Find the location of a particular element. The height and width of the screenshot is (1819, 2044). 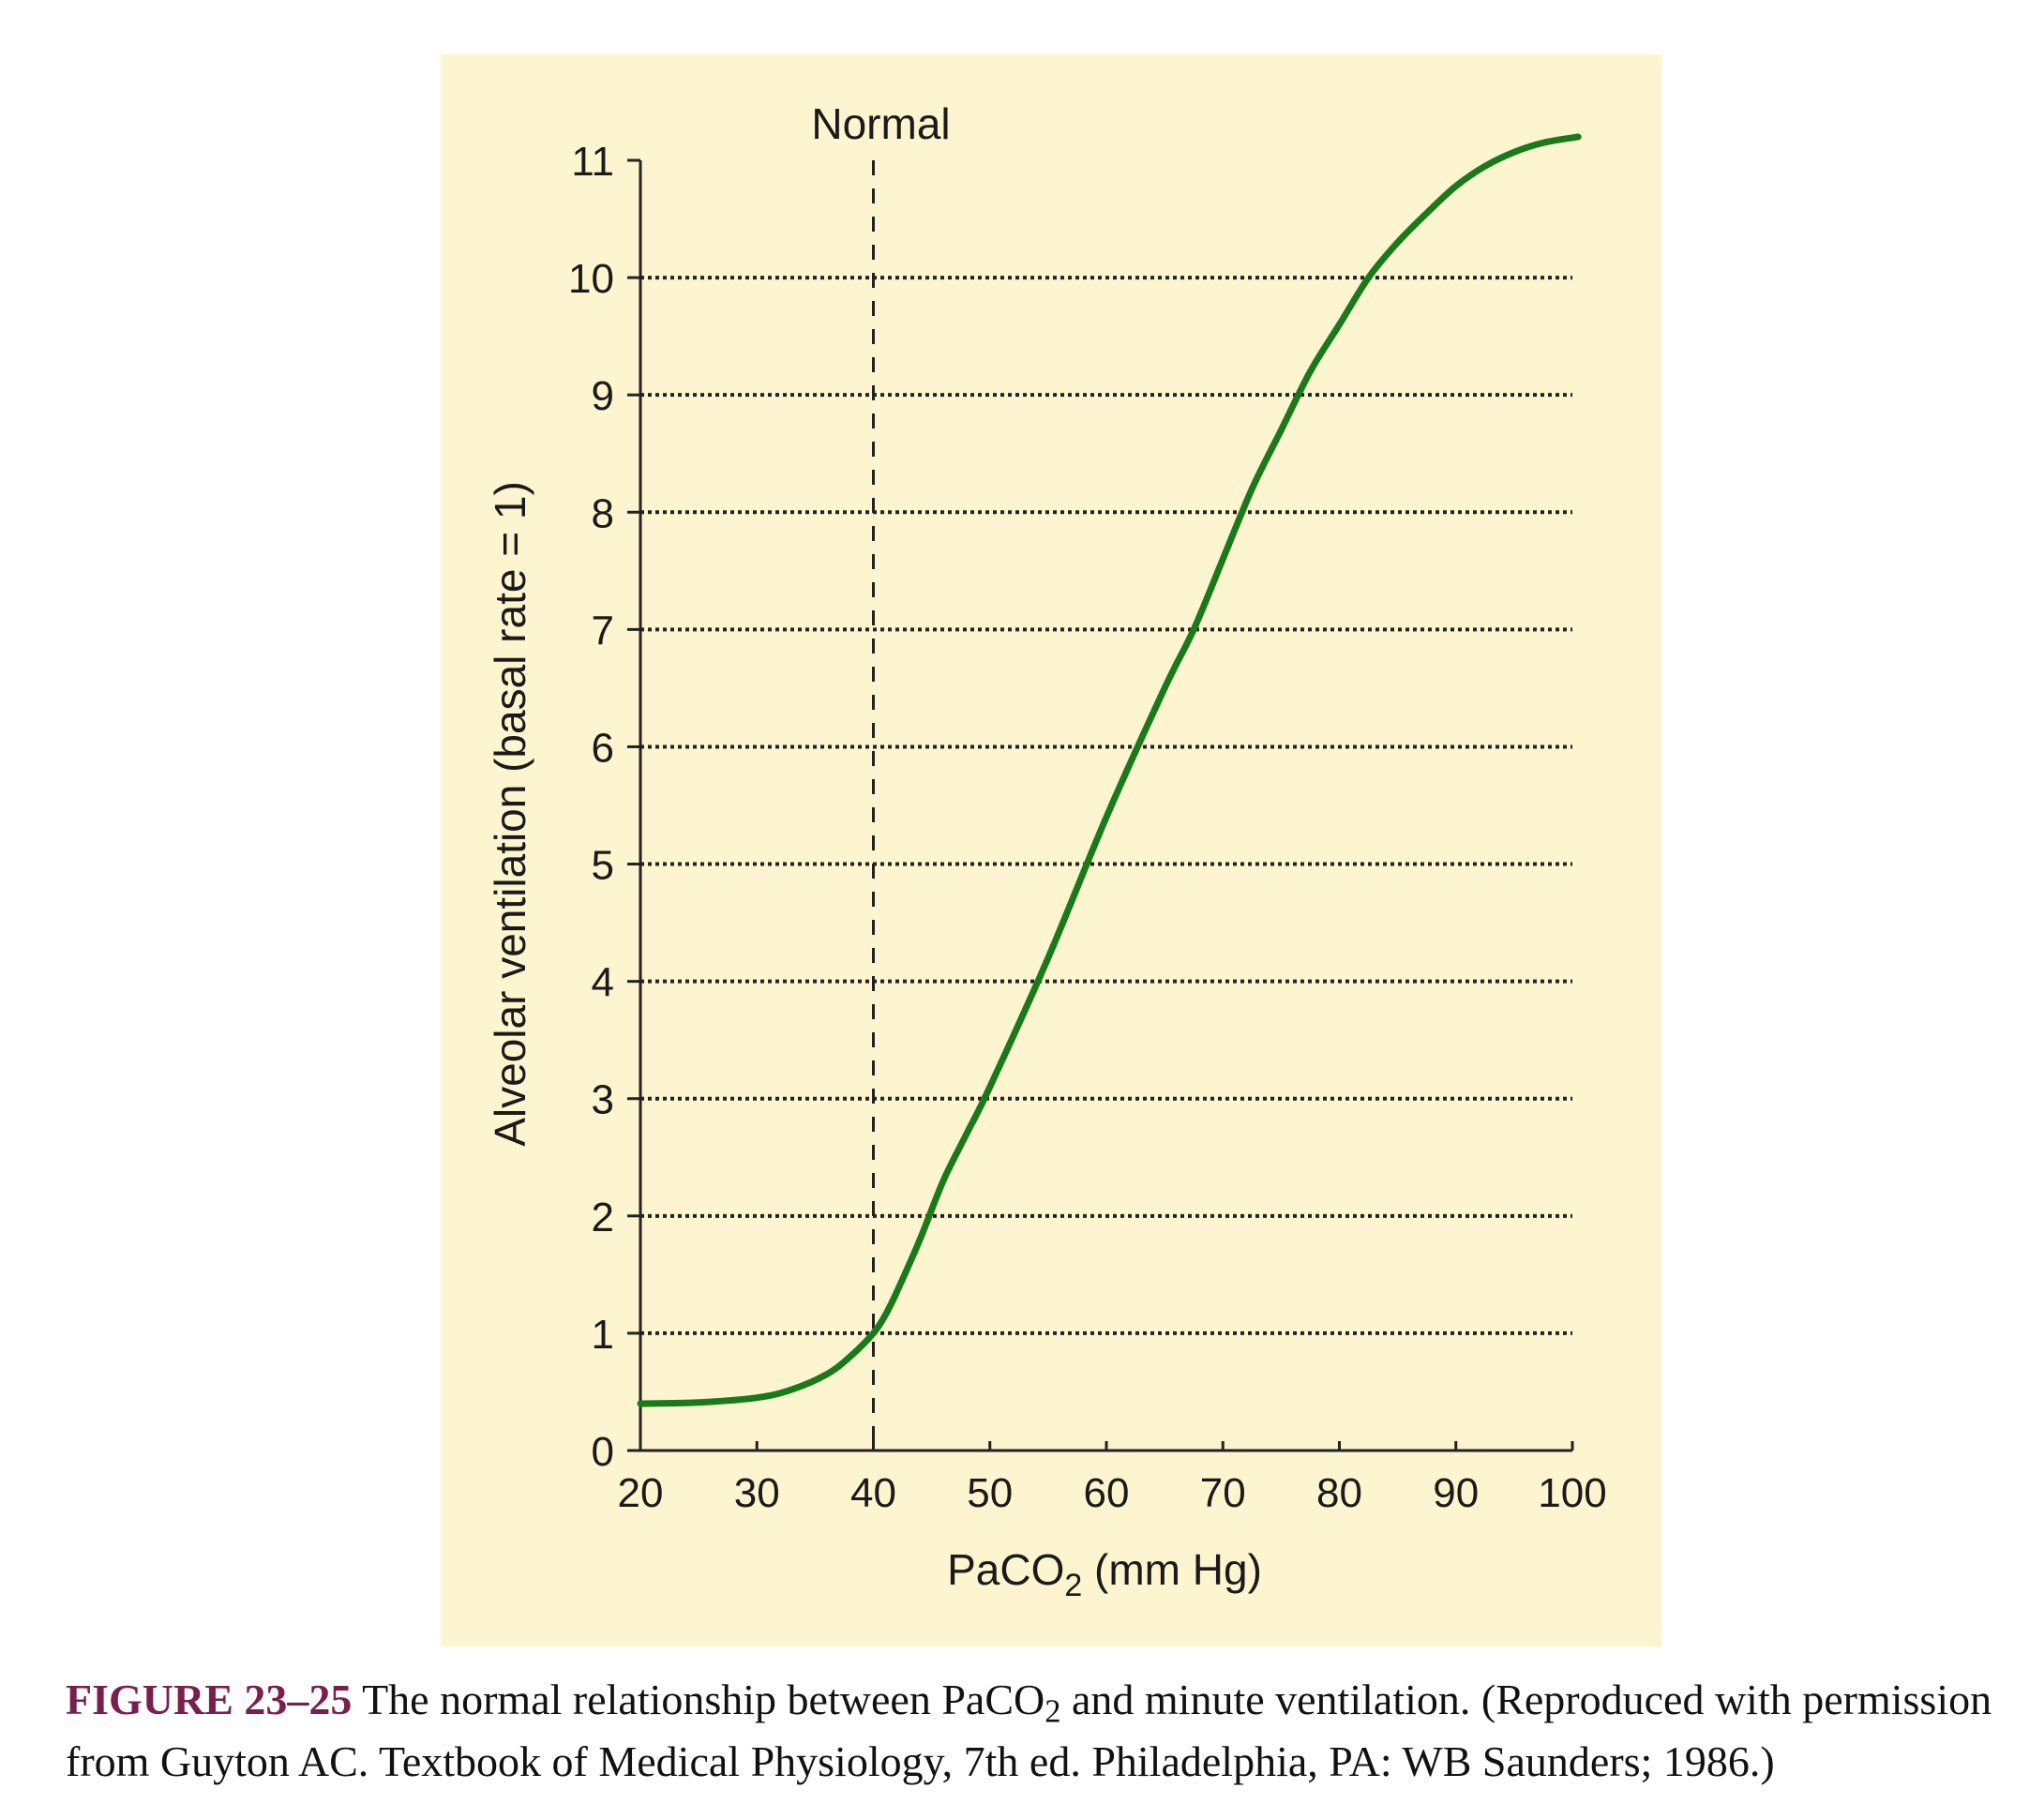

y-tick-label-10: 10 is located at coordinates (591, 279).